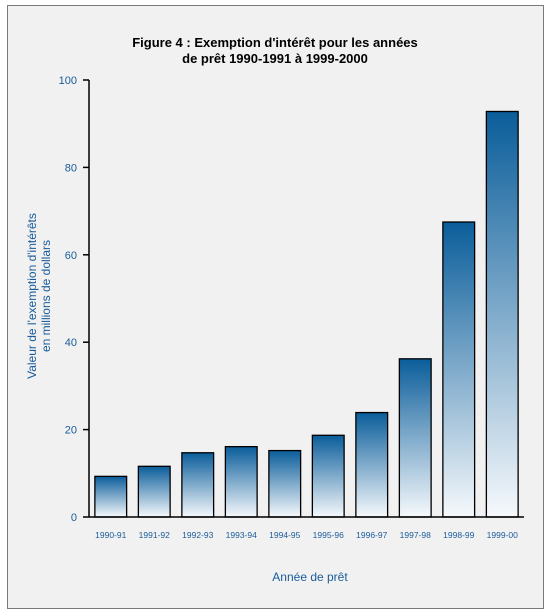 Image resolution: width=550 pixels, height=615 pixels. What do you see at coordinates (275, 58) in the screenshot?
I see `chart-title-line-2: de prêt 1990-1991 à 1999-2000` at bounding box center [275, 58].